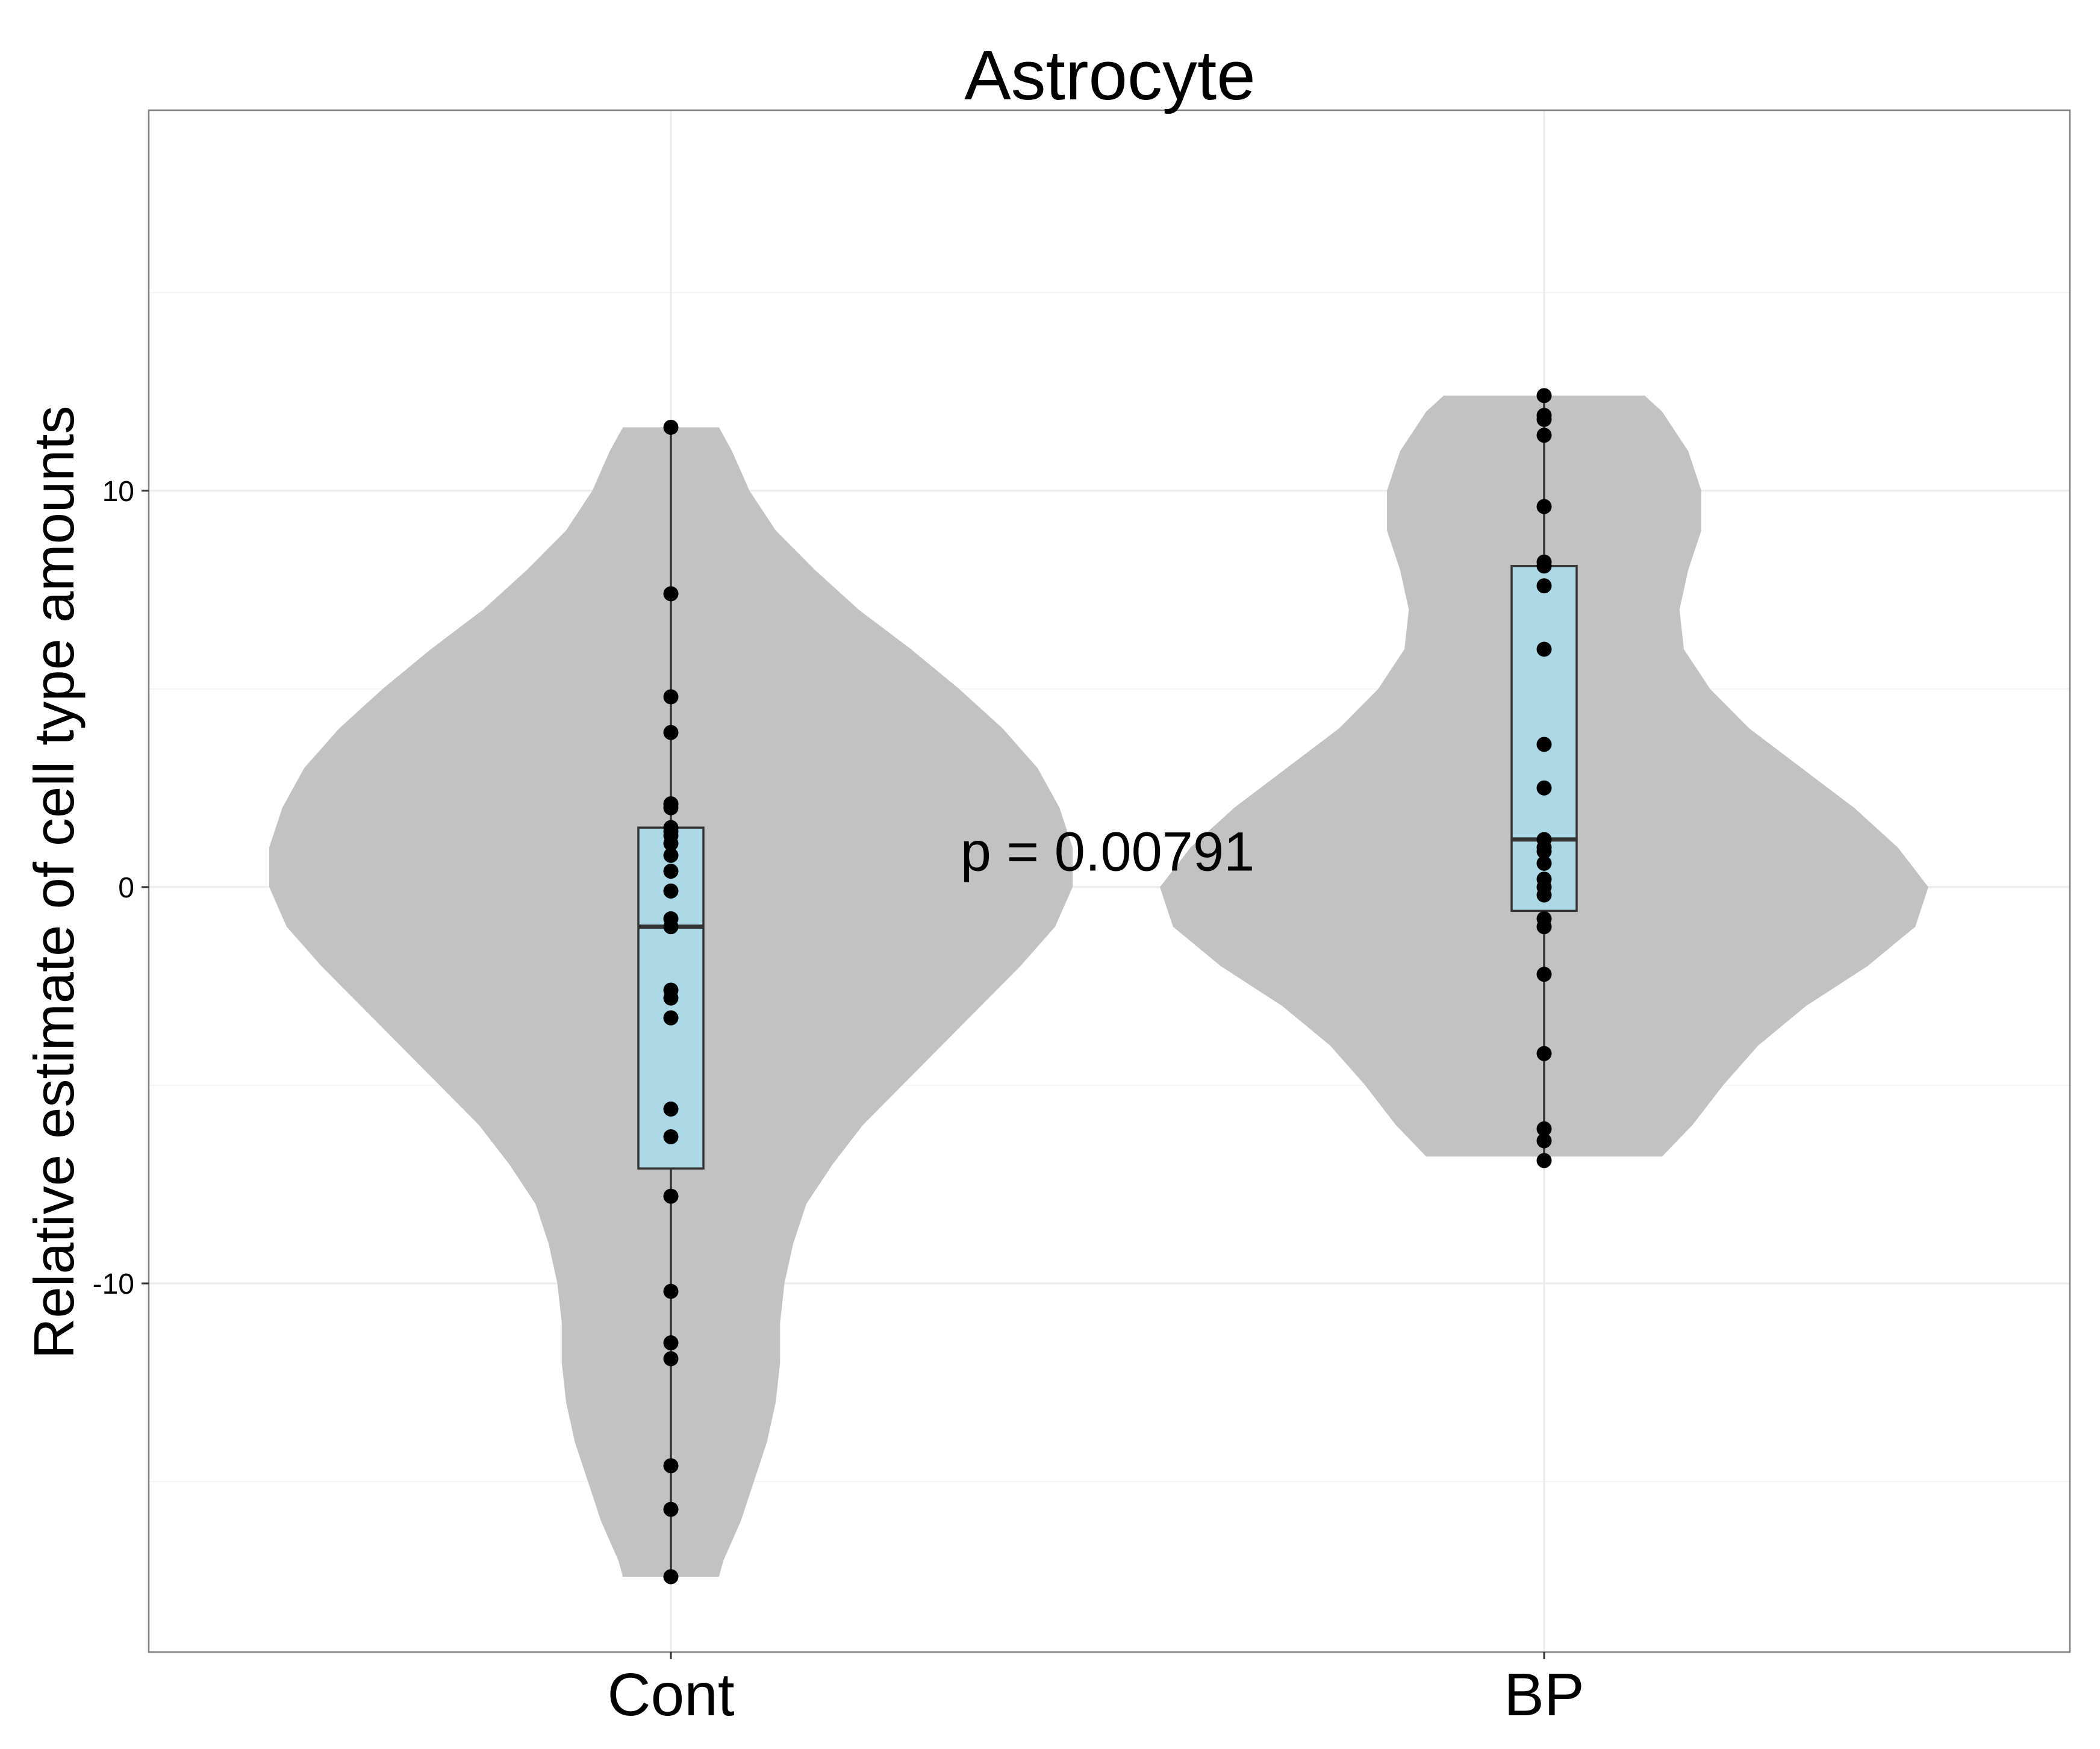  What do you see at coordinates (114, 1284) in the screenshot?
I see `y-axis-tick-label: -10` at bounding box center [114, 1284].